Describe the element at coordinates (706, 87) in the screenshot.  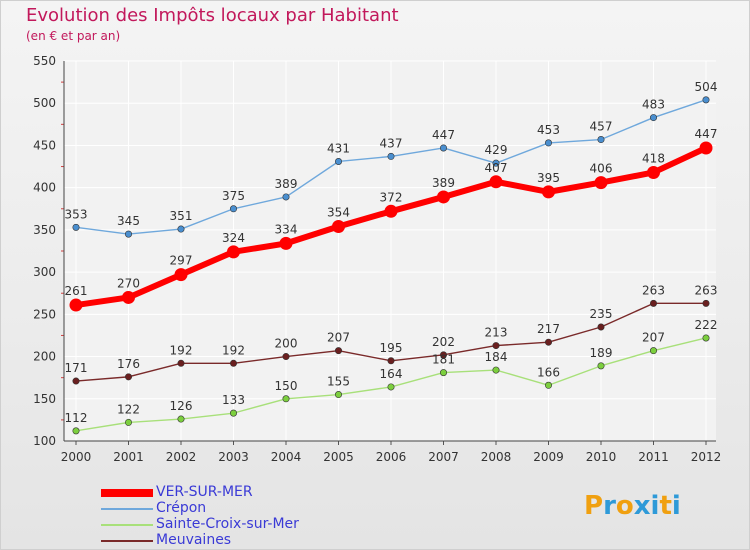
I see `data-label-cr-pon: 504` at that location.